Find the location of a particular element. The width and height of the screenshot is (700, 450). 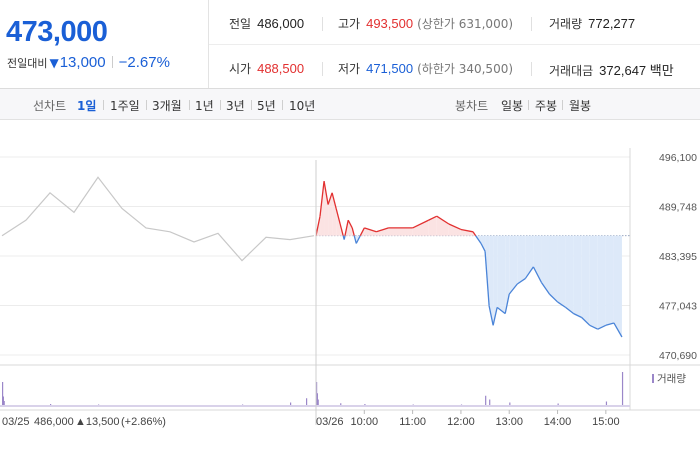

tab-10y: 10년 is located at coordinates (302, 106).